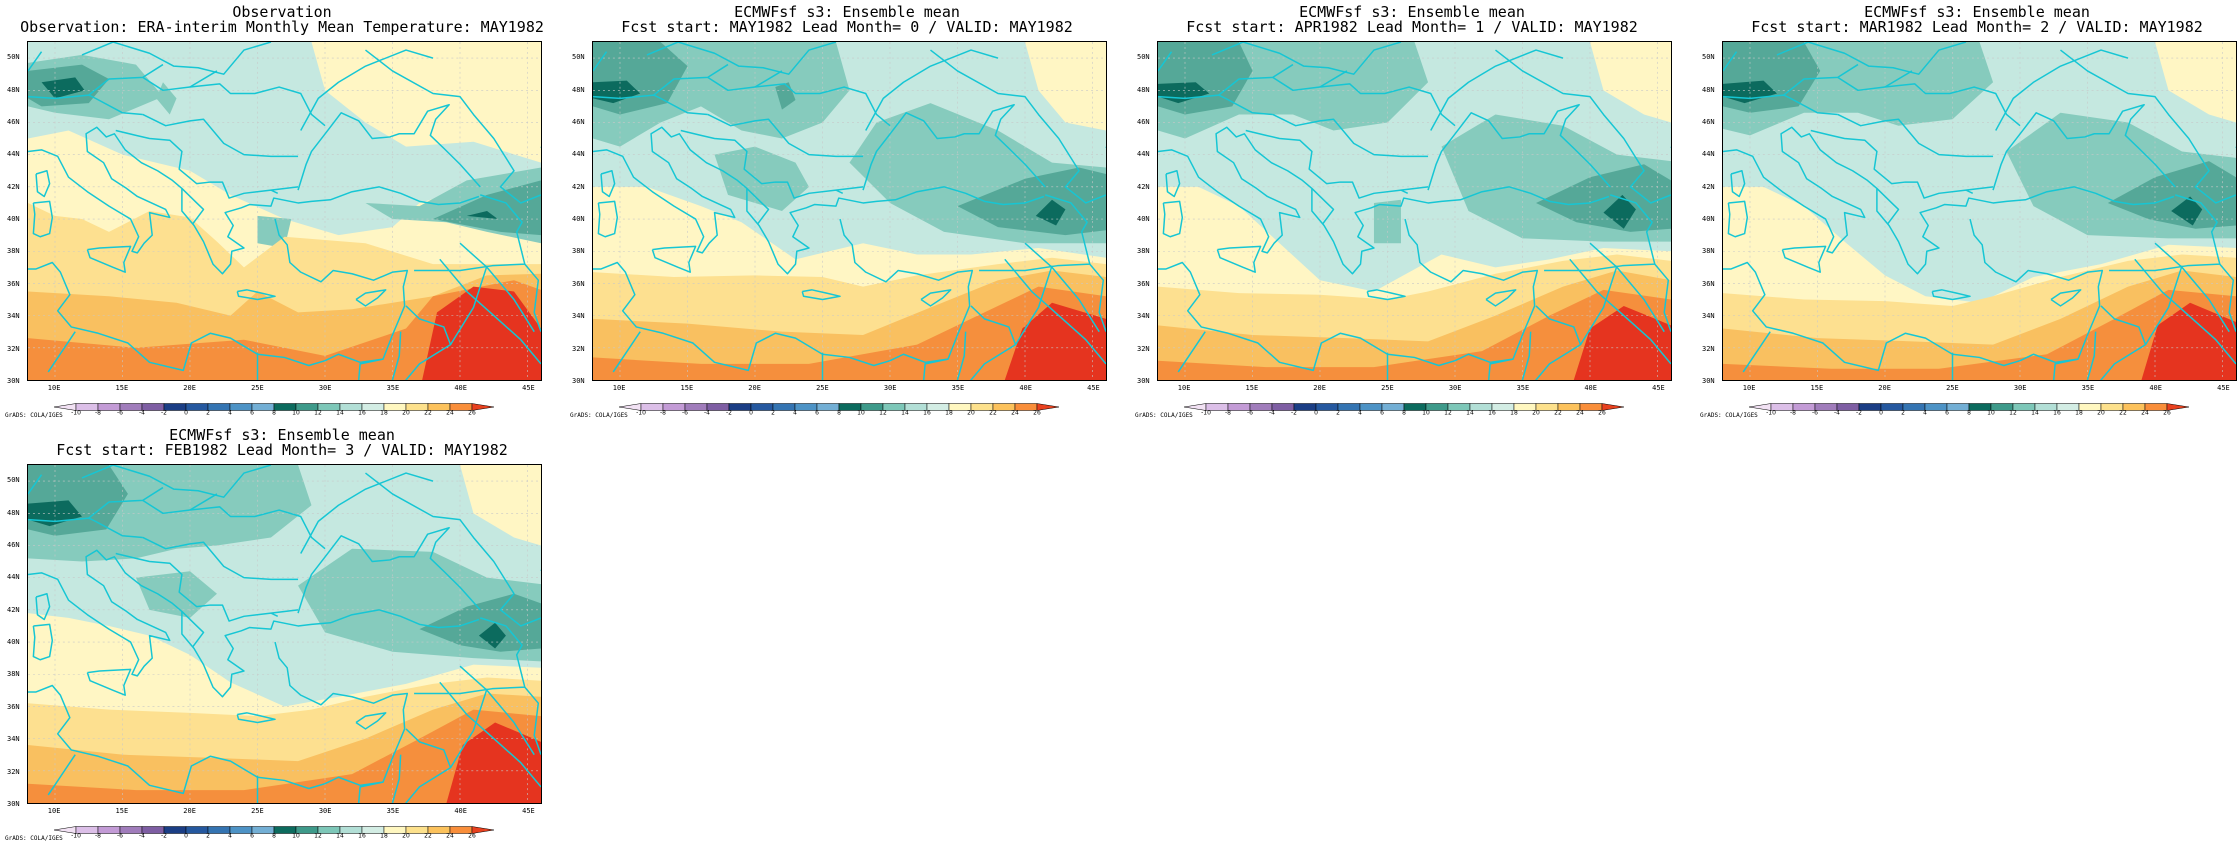 This screenshot has height=843, width=2240. Describe the element at coordinates (393, 388) in the screenshot. I see `longitude-label: 35E` at that location.